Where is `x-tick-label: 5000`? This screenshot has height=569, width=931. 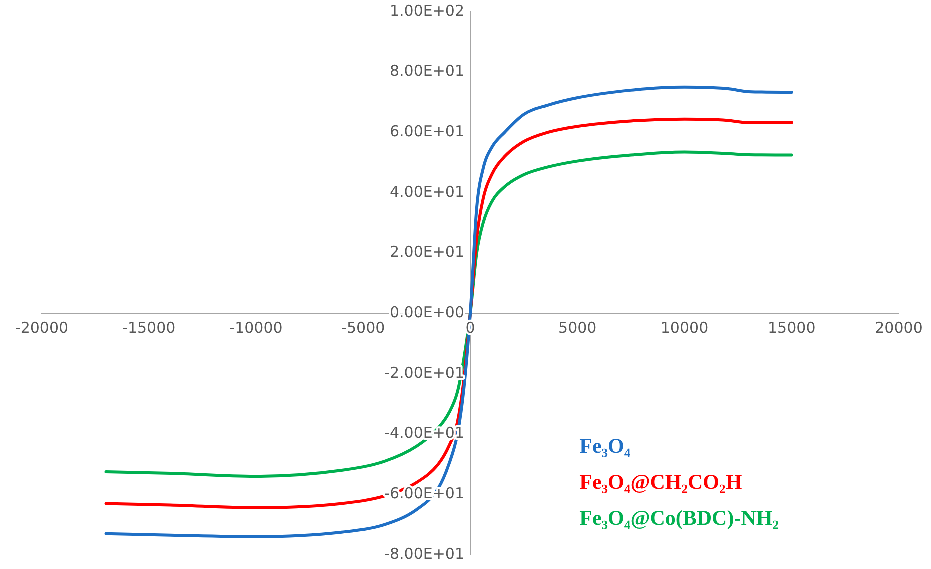
x-tick-label: 5000 is located at coordinates (577, 328).